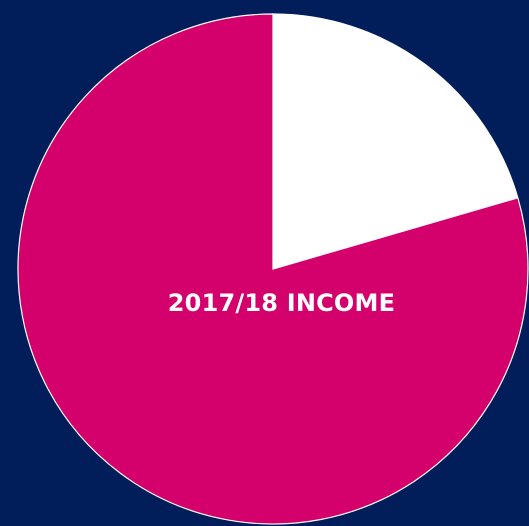 The height and width of the screenshot is (526, 529). What do you see at coordinates (281, 303) in the screenshot?
I see `chart-title: 2017/18 INCOME` at bounding box center [281, 303].